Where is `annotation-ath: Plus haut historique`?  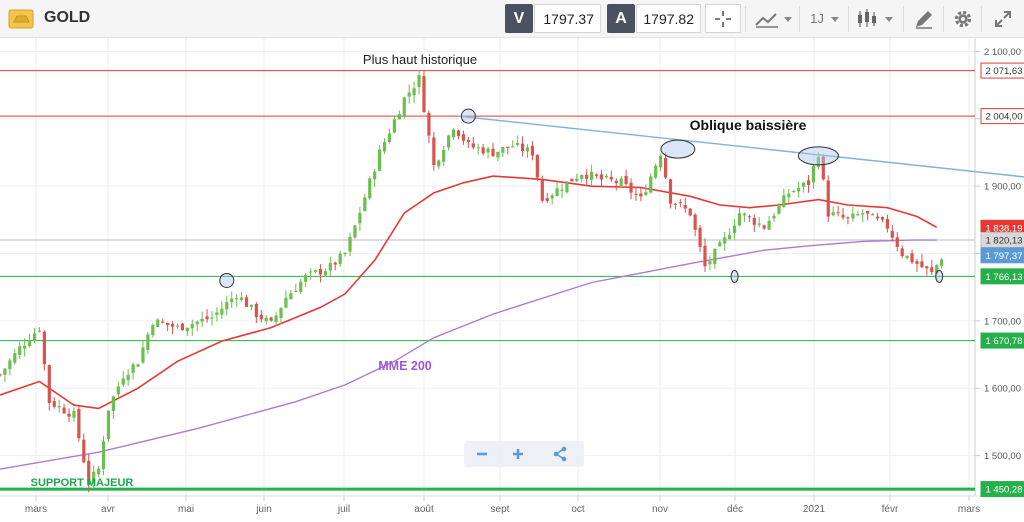 annotation-ath: Plus haut historique is located at coordinates (420, 59).